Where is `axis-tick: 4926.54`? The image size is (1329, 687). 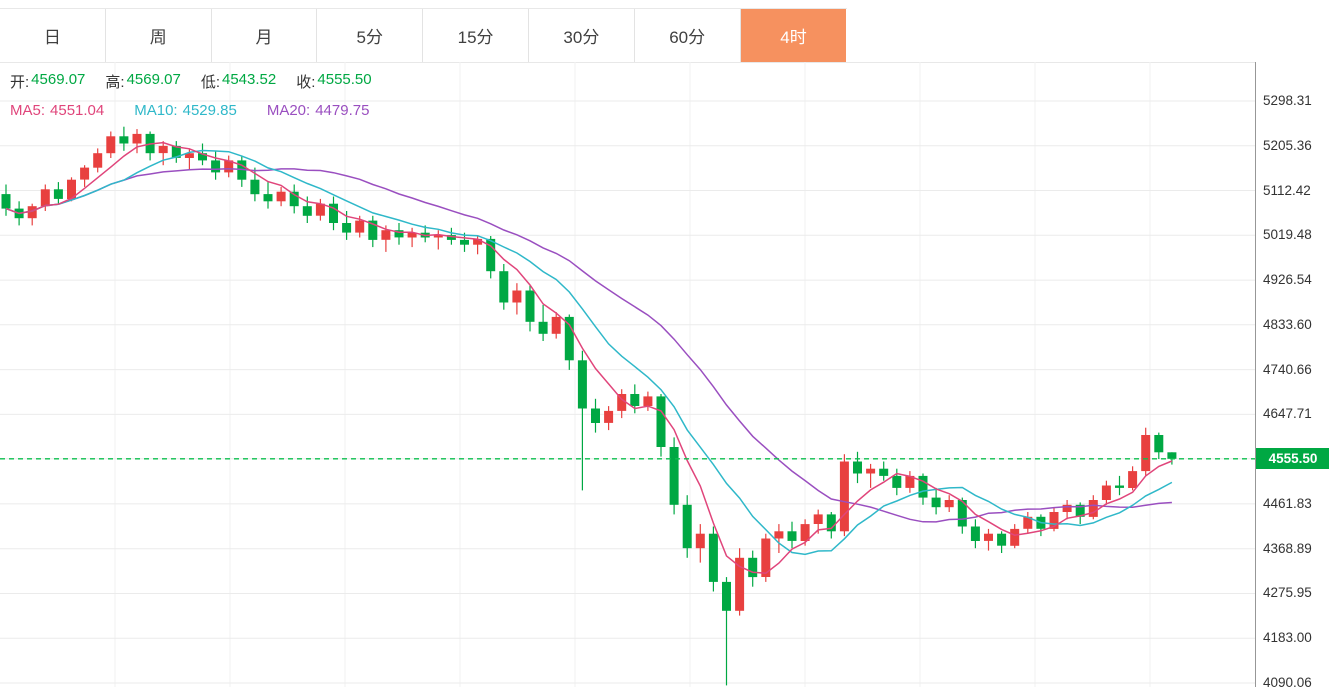
axis-tick: 4926.54 is located at coordinates (1287, 279).